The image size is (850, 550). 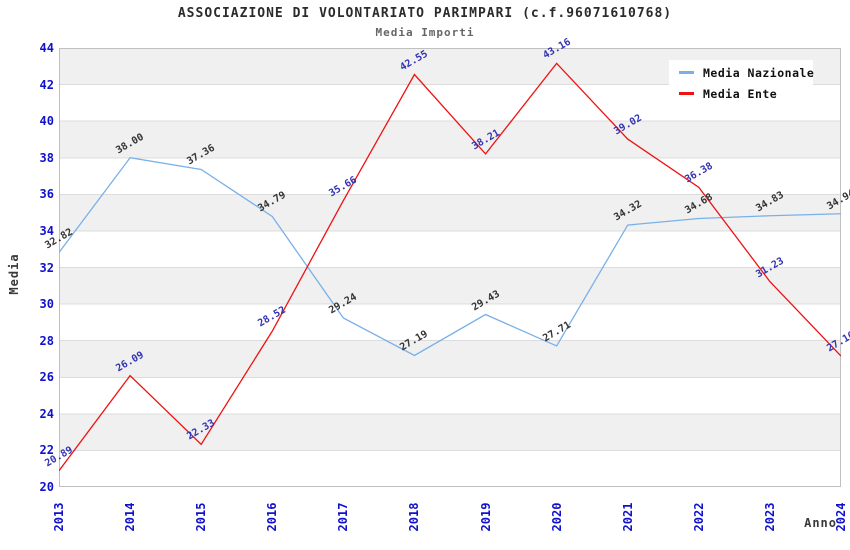 I want to click on y-tick-label: 24, so click(x=46, y=413).